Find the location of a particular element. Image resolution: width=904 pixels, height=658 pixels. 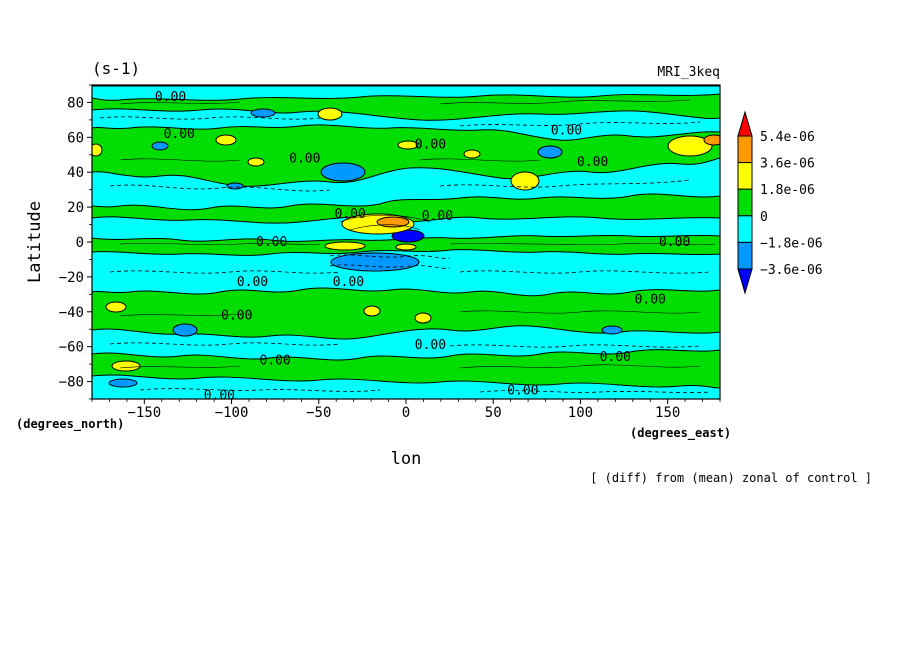

band-negative-north-mid is located at coordinates (406, 124).